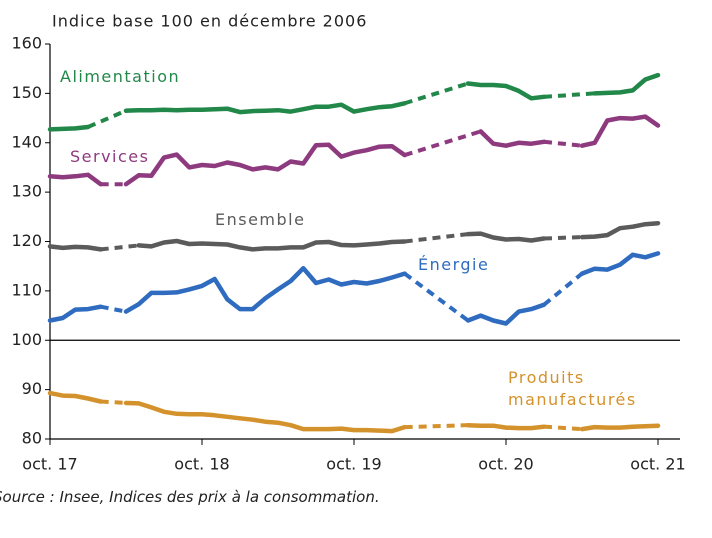  I want to click on y-tick-label: 140, so click(26, 141).